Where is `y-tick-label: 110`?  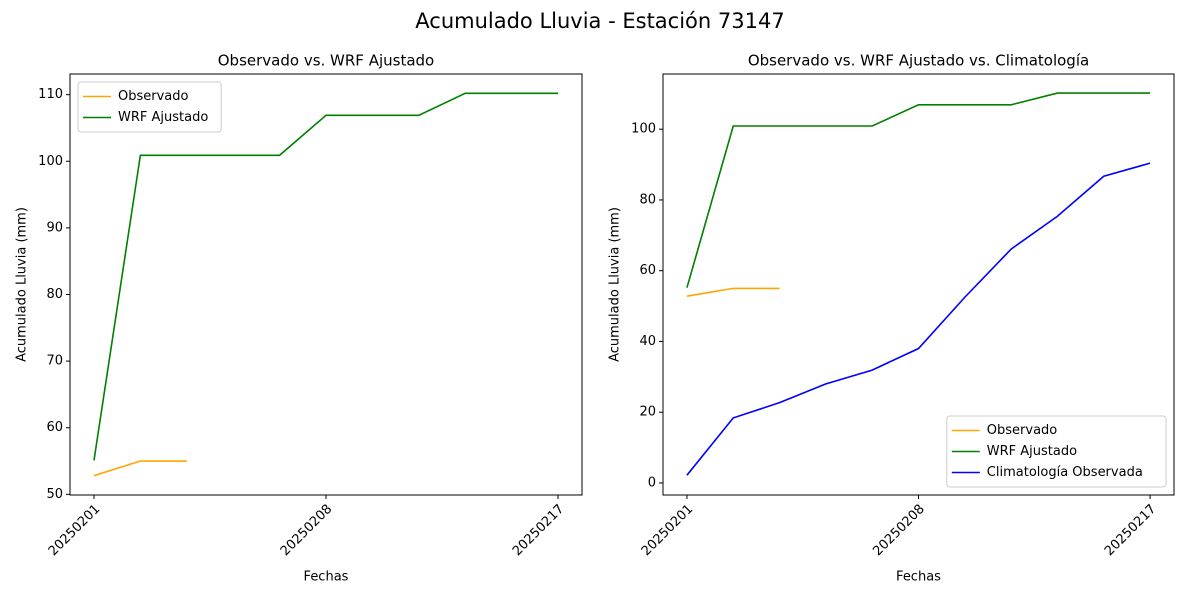
y-tick-label: 110 is located at coordinates (50, 94).